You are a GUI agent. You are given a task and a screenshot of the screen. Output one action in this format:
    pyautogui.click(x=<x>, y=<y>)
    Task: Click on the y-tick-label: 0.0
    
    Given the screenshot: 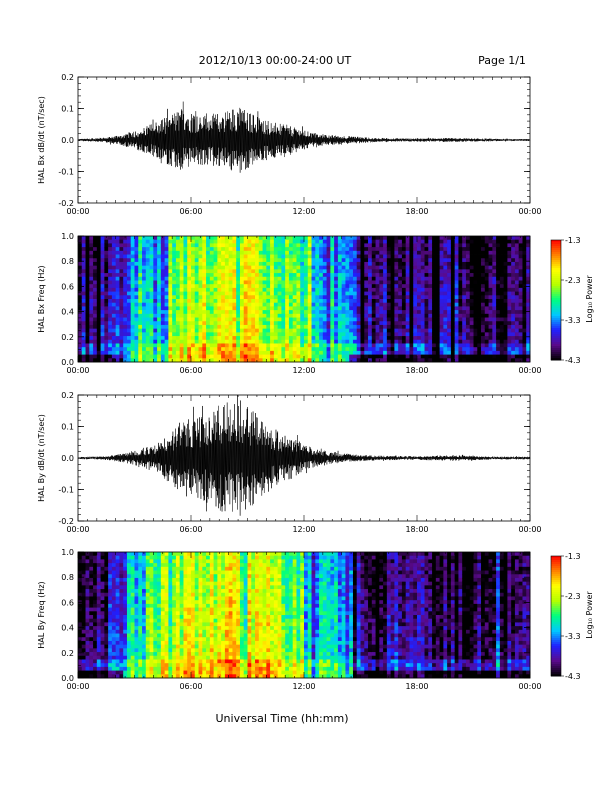 What is the action you would take?
    pyautogui.click(x=67, y=458)
    